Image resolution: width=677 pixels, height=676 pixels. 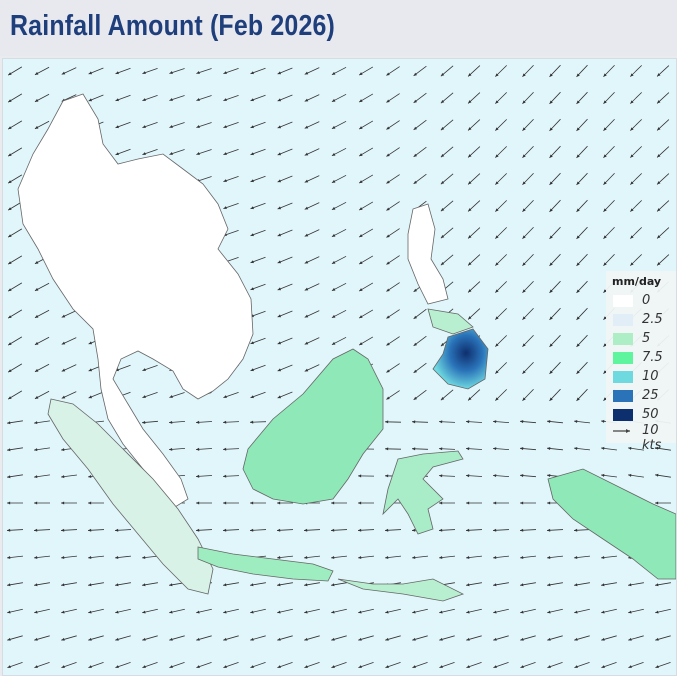 What do you see at coordinates (338, 28) in the screenshot?
I see `header-bar: Rainfall Amount (Feb 2026)` at bounding box center [338, 28].